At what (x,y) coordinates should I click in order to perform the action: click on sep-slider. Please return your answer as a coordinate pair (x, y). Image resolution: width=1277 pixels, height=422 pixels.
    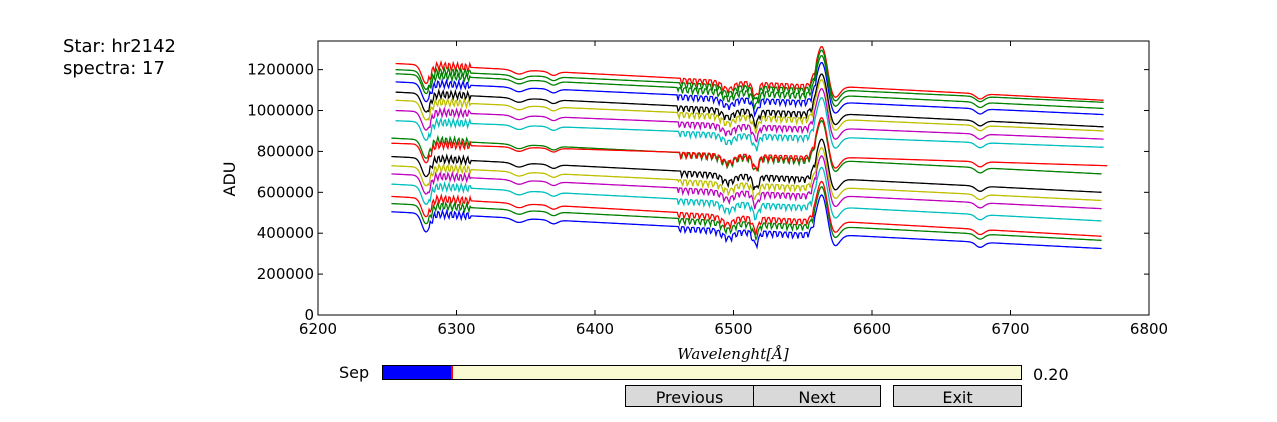
    Looking at the image, I should click on (702, 372).